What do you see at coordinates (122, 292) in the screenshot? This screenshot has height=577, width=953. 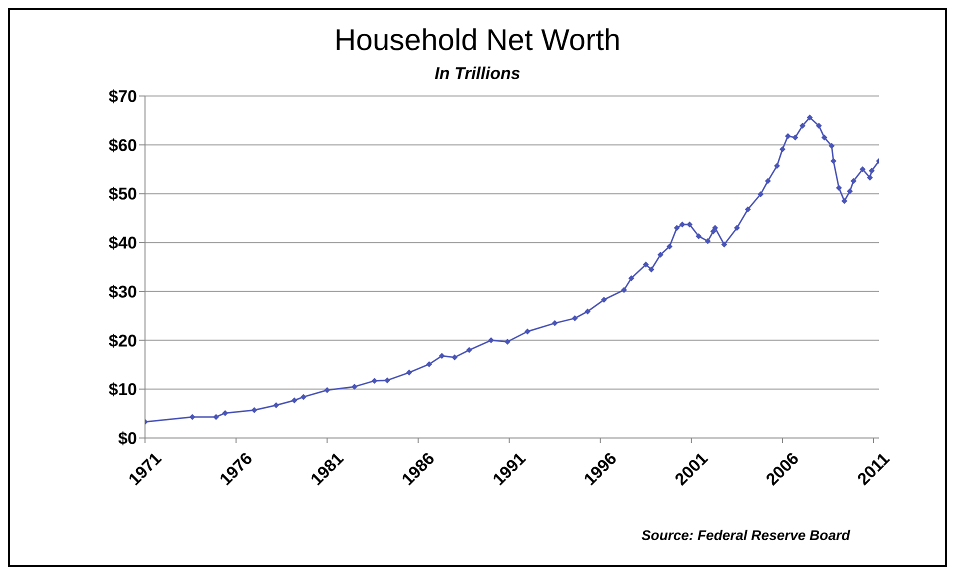 I see `y-tick-label: $30` at bounding box center [122, 292].